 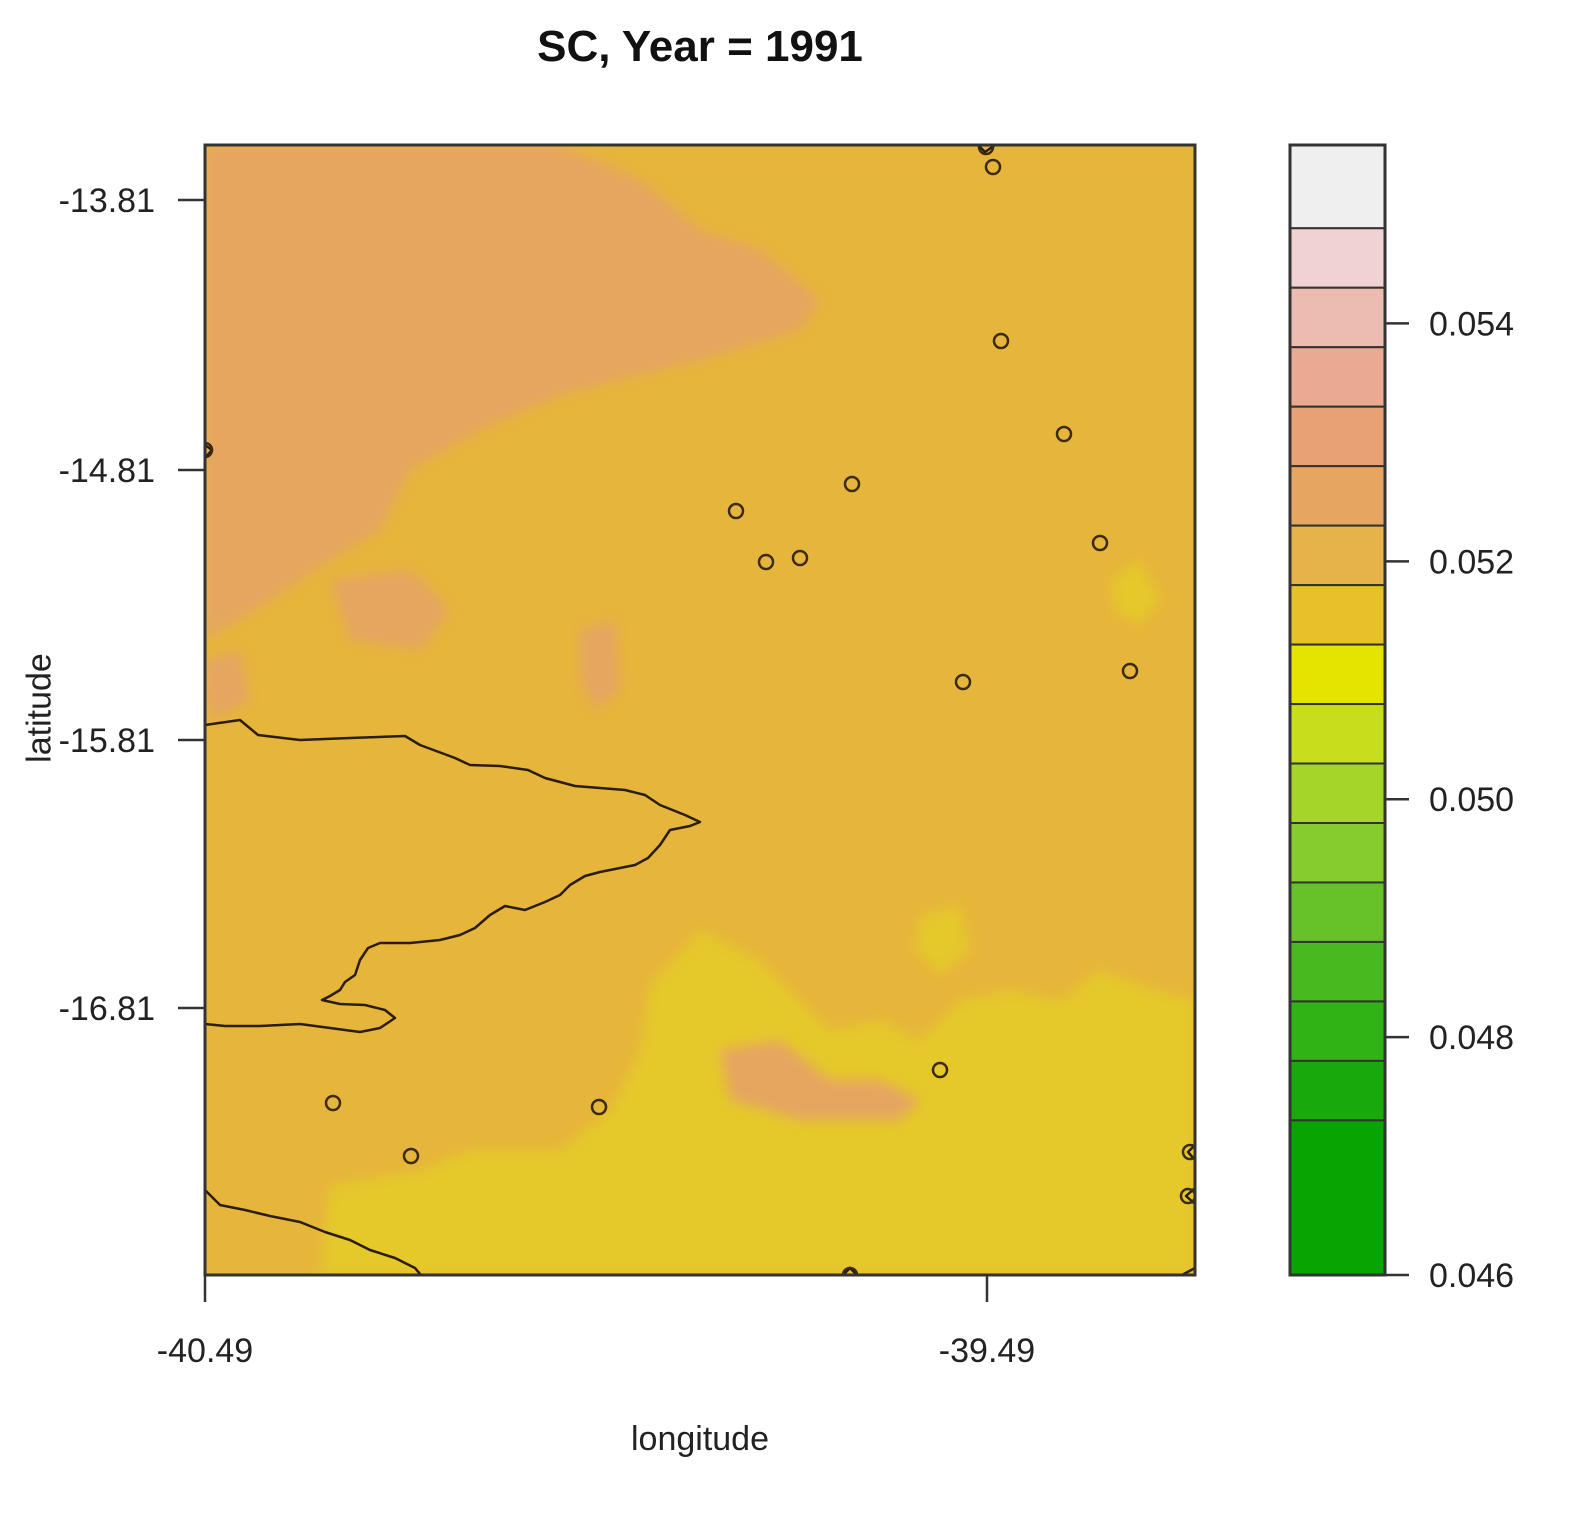 I want to click on x-tick-label: -40.49, so click(x=205, y=1351).